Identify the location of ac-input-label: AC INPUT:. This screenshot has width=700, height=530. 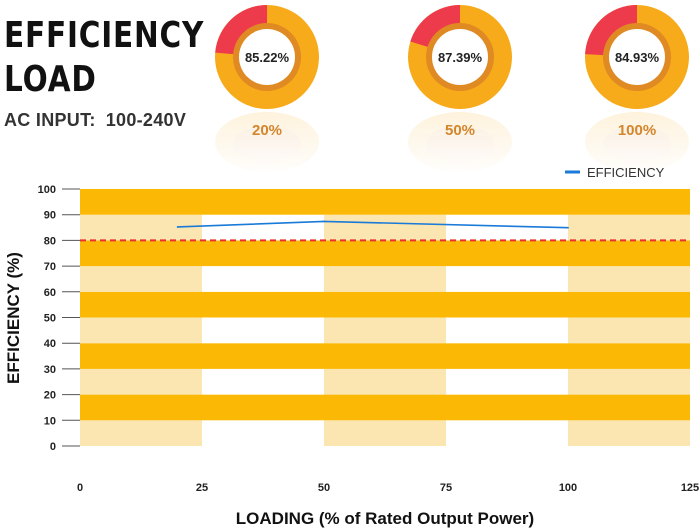
(50, 120).